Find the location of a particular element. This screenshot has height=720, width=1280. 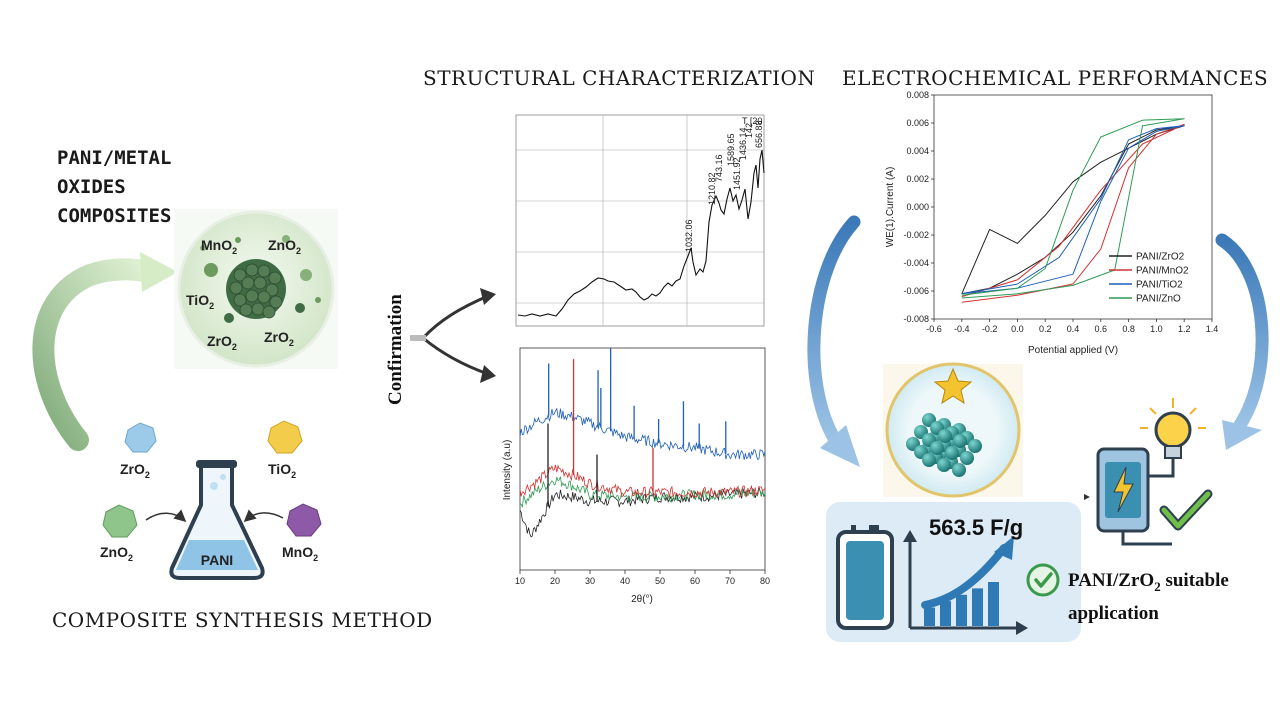

tio2-precursor is located at coordinates (285, 437).